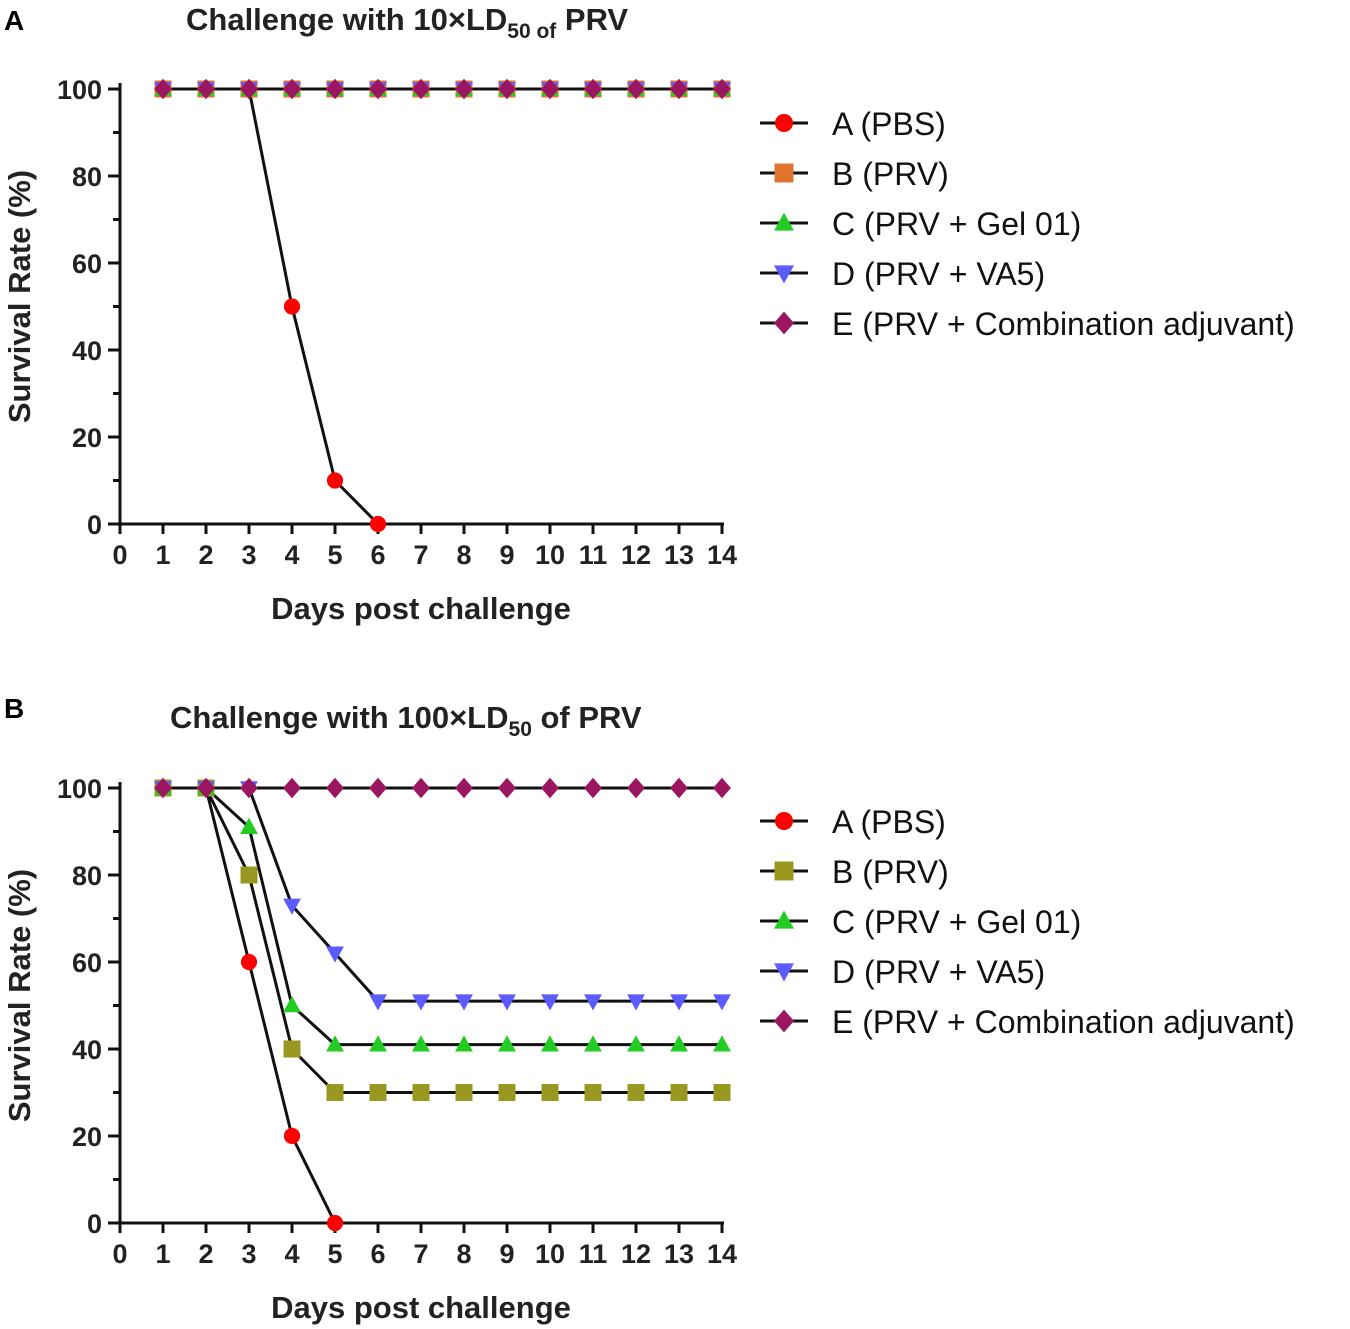  Describe the element at coordinates (550, 555) in the screenshot. I see `x-tick-label: 10` at that location.